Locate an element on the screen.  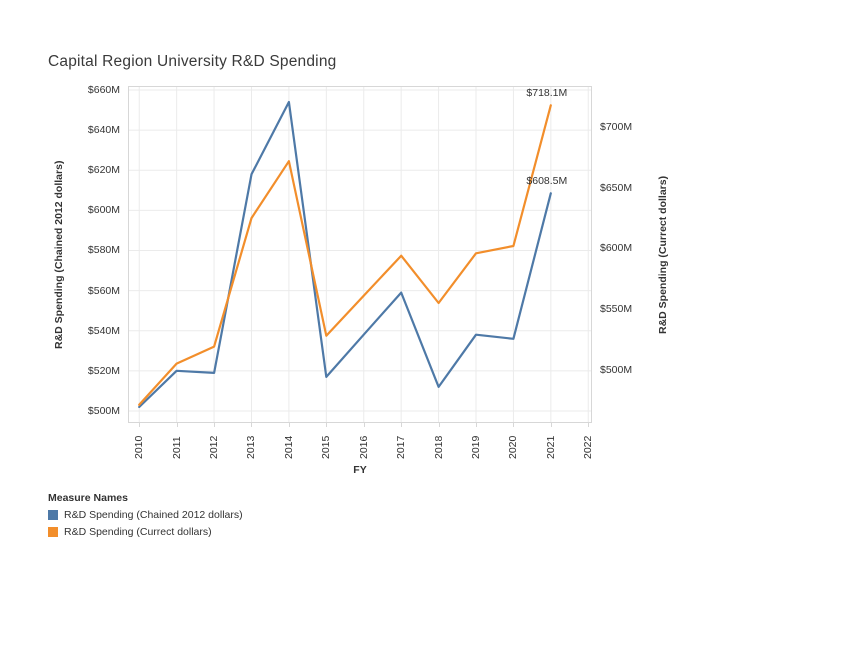
right-axis-tick: $700M is located at coordinates (616, 127).